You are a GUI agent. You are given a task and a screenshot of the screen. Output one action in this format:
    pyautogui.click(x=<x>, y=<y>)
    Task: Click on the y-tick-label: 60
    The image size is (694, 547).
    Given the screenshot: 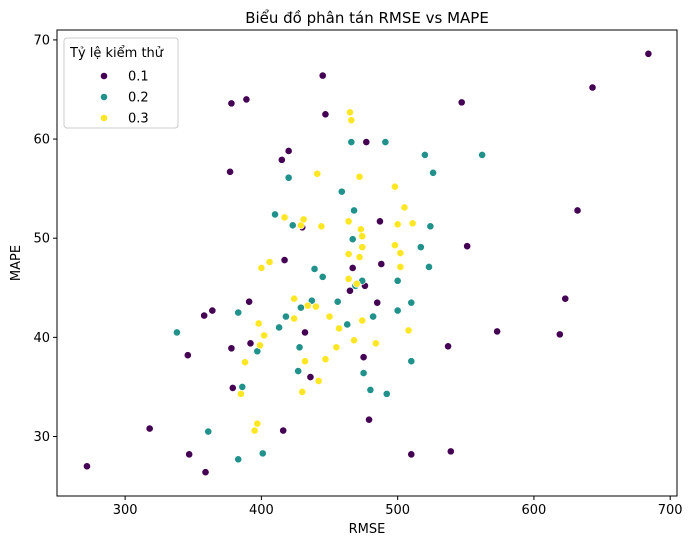 What is the action you would take?
    pyautogui.click(x=41, y=140)
    